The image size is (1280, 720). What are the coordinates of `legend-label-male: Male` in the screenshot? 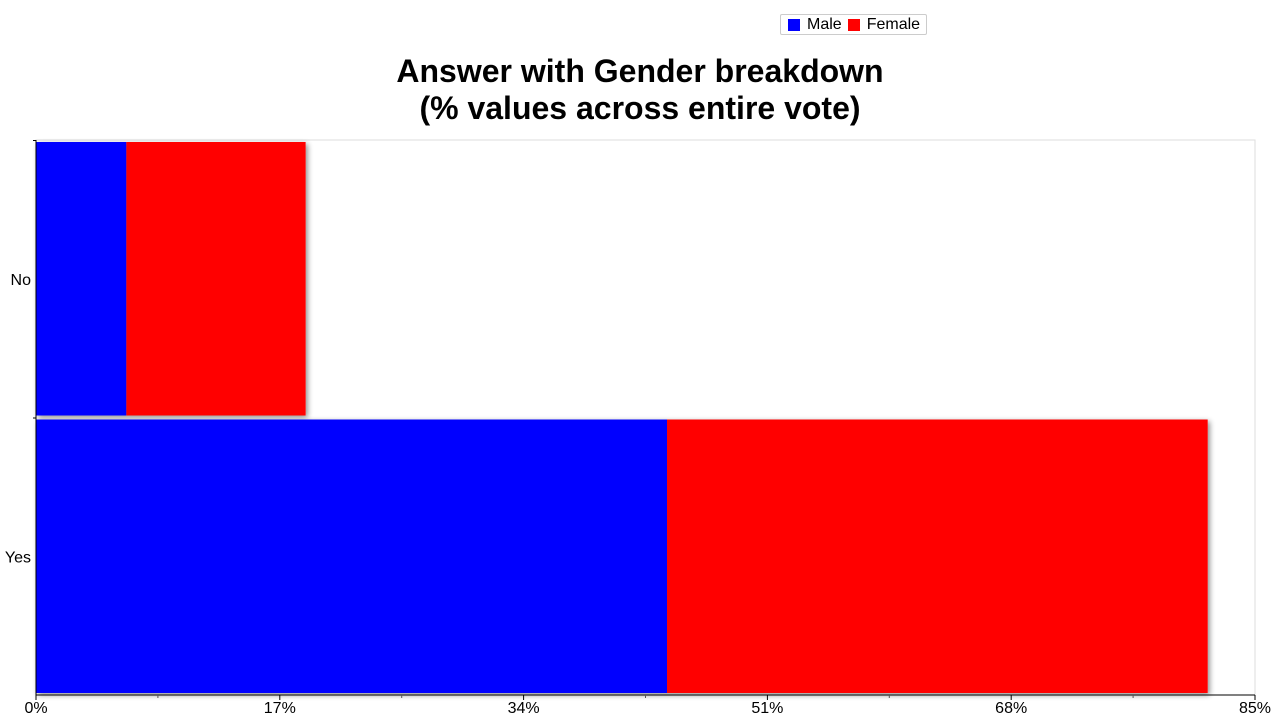 It's located at (824, 24).